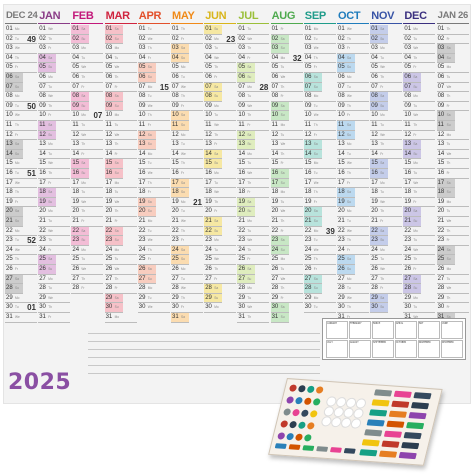 This screenshot has height=474, width=474. I want to click on day-cell: 20 Sa, so click(312, 212).